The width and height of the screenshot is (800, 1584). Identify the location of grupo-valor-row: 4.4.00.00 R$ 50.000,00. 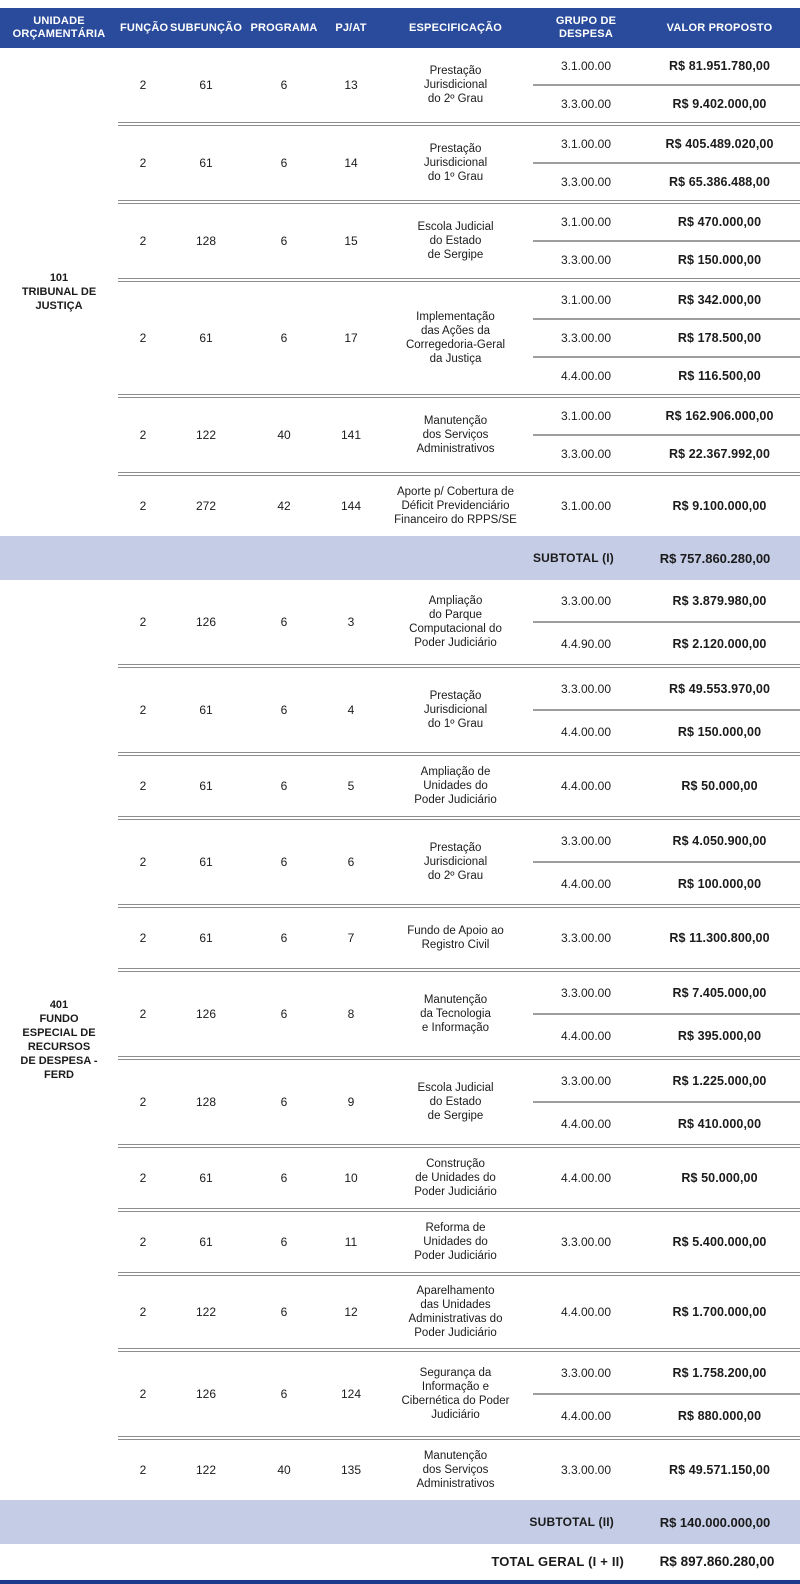
(666, 1178).